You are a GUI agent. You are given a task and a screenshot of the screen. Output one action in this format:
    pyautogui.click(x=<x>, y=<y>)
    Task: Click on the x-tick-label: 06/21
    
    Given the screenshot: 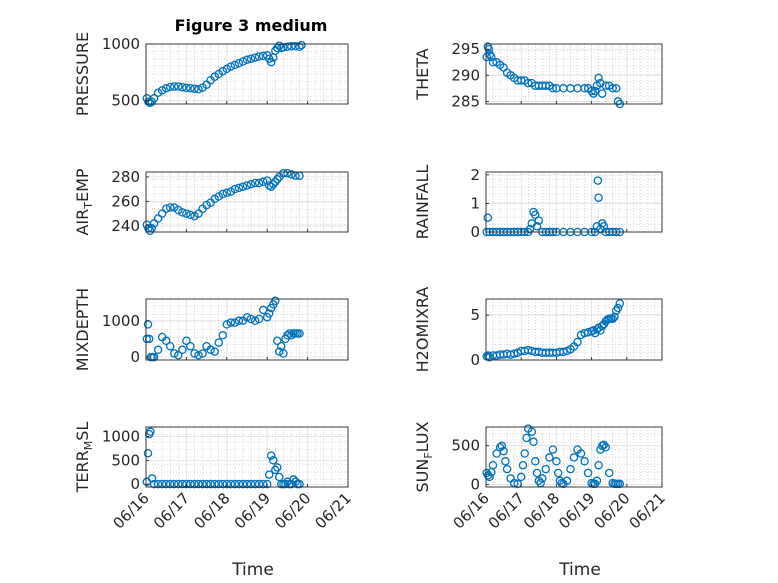 What is the action you would take?
    pyautogui.click(x=647, y=510)
    